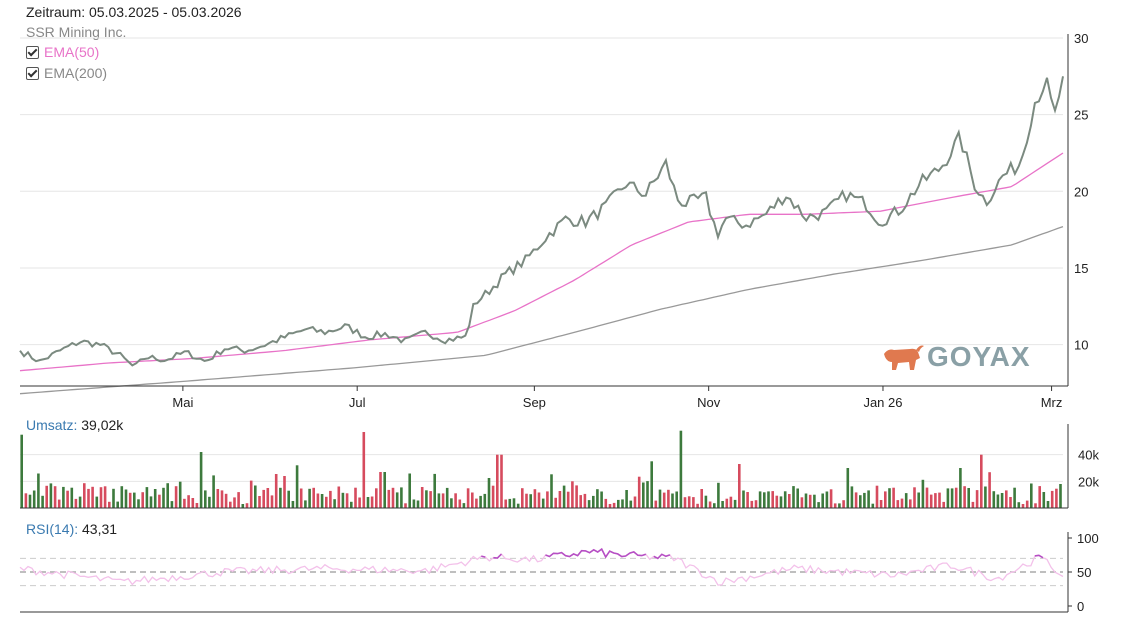 This screenshot has height=617, width=1140. What do you see at coordinates (979, 356) in the screenshot?
I see `logo-text: GOYAX` at bounding box center [979, 356].